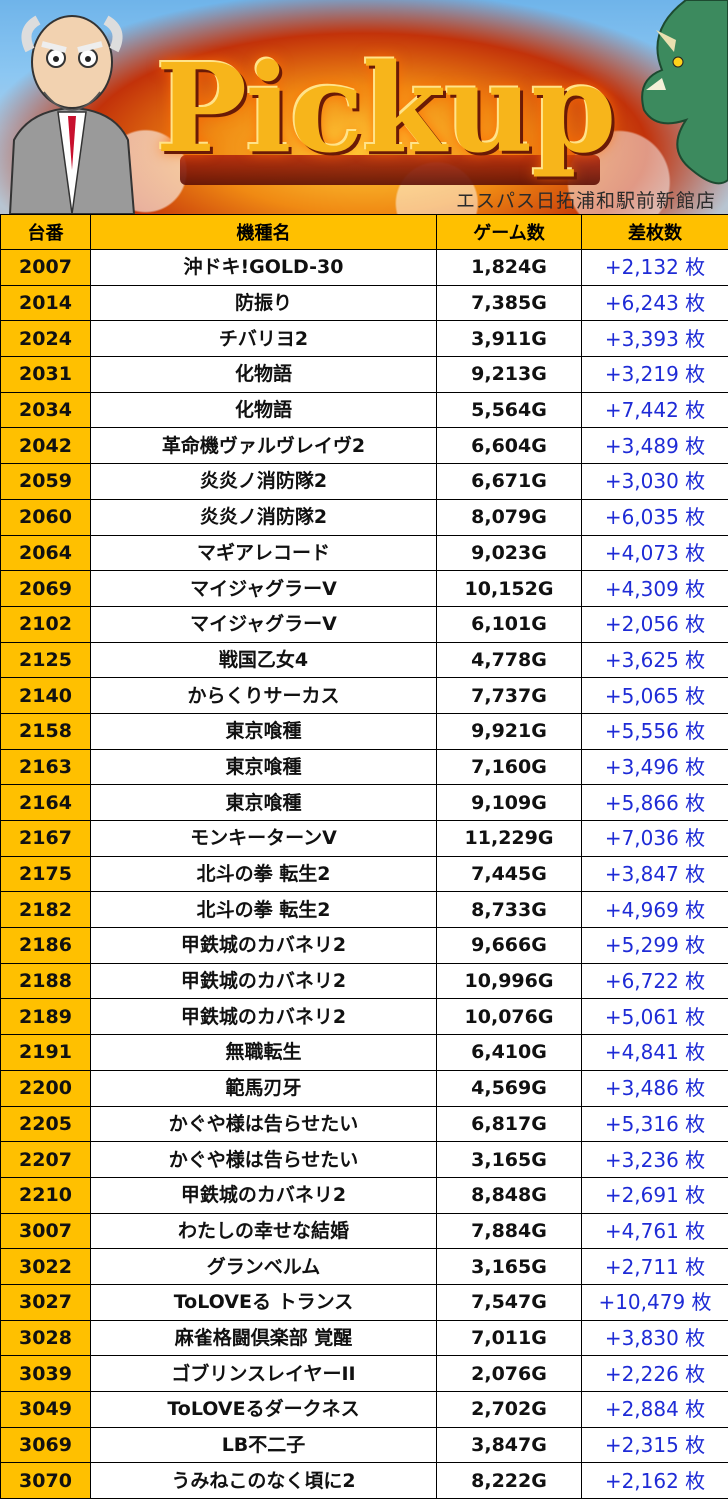  I want to click on machine-number-cell: 2007, so click(45, 267).